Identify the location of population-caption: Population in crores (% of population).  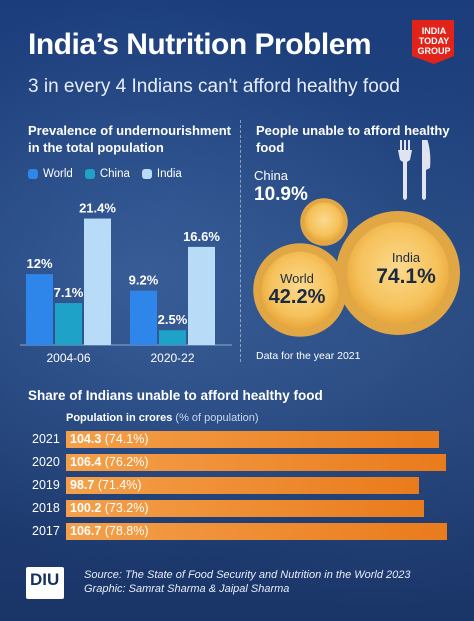
(162, 418).